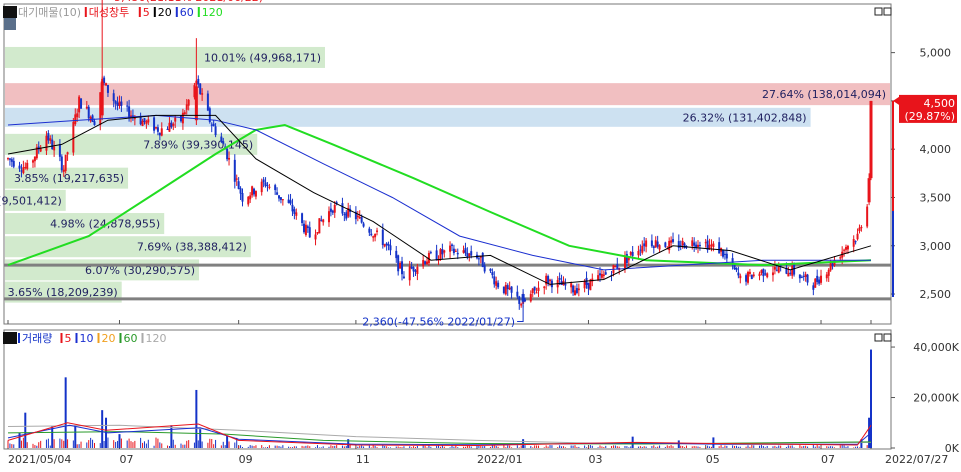  What do you see at coordinates (87, 338) in the screenshot?
I see `legend-label: 10` at bounding box center [87, 338].